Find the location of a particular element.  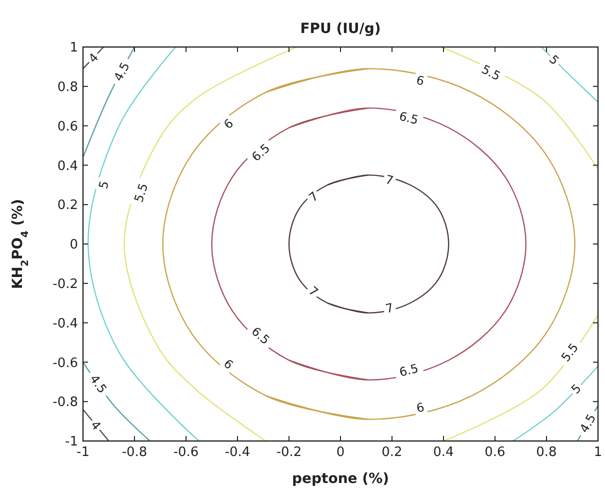

chart-title: FPU (IU/g) is located at coordinates (340, 29).